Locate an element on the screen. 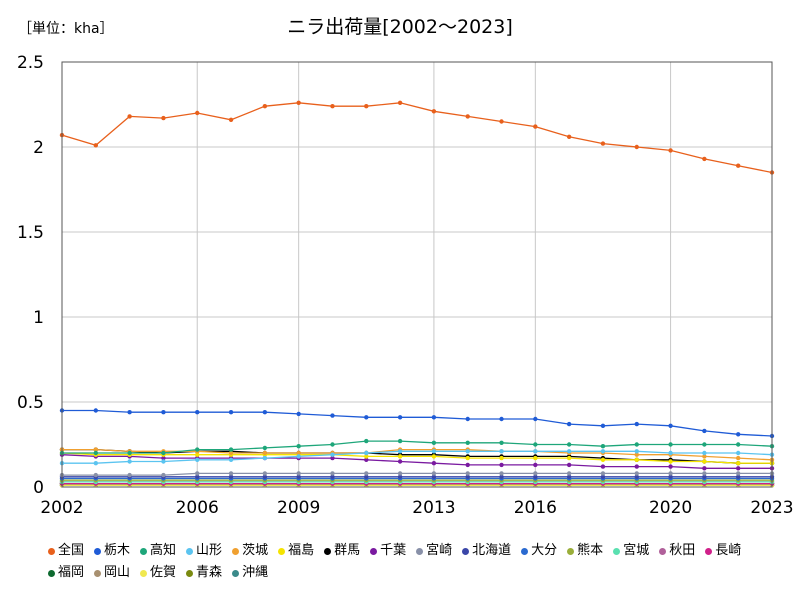 The width and height of the screenshot is (800, 600). legend-item: 北海道 is located at coordinates (486, 551).